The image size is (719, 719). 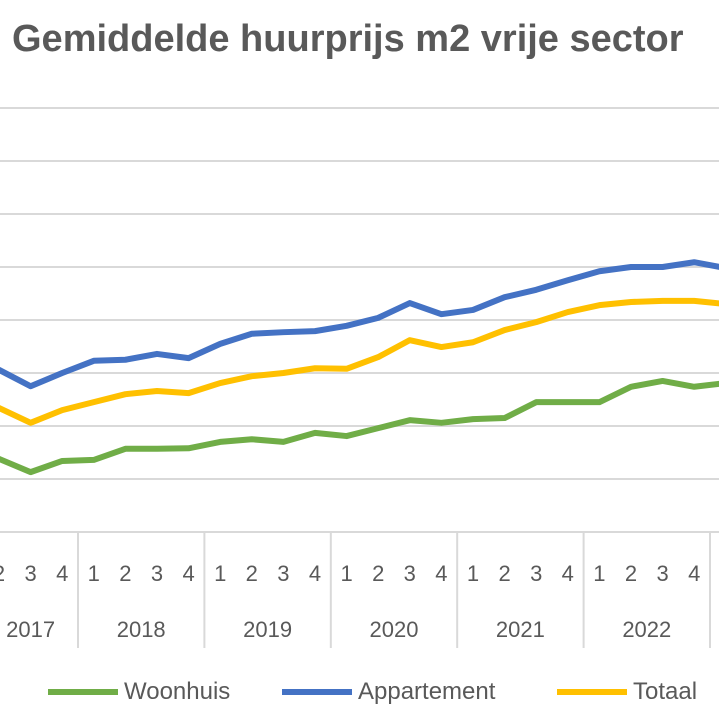 What do you see at coordinates (646, 629) in the screenshot?
I see `year-label: 2022` at bounding box center [646, 629].